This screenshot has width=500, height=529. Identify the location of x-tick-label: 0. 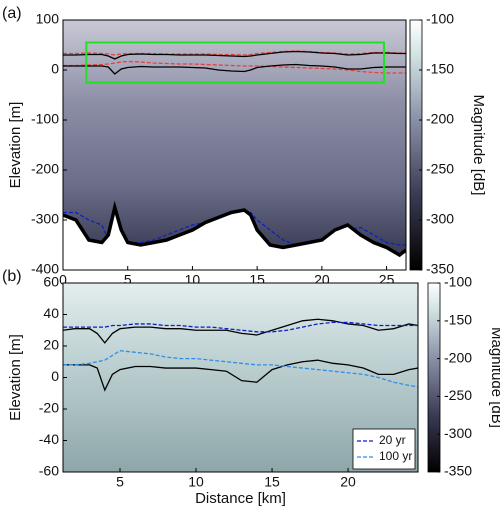
(63, 280).